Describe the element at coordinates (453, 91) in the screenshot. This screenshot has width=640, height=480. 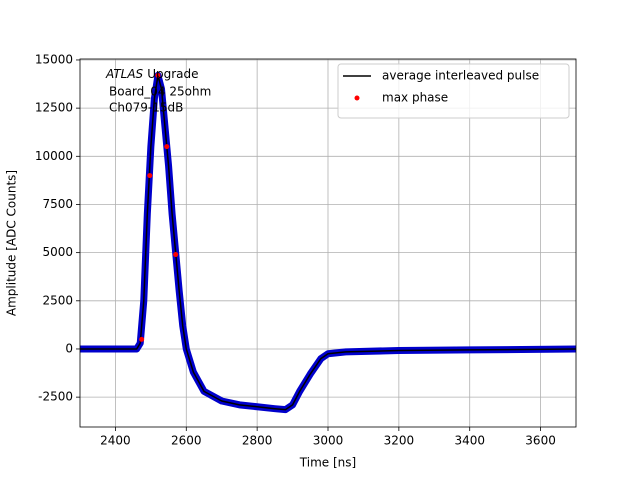
I see `legend-box` at that location.